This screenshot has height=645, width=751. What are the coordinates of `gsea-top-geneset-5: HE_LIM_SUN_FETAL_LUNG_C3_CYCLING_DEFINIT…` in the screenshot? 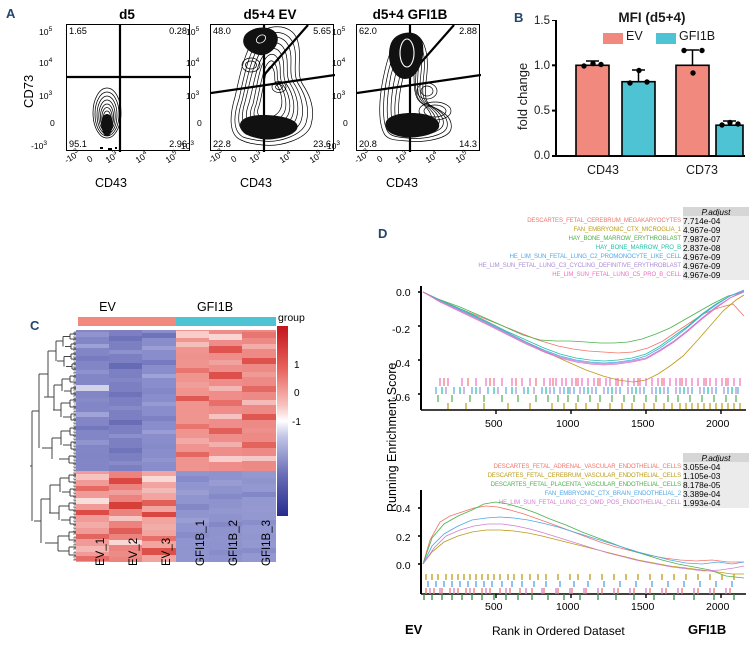 It's located at (579, 266).